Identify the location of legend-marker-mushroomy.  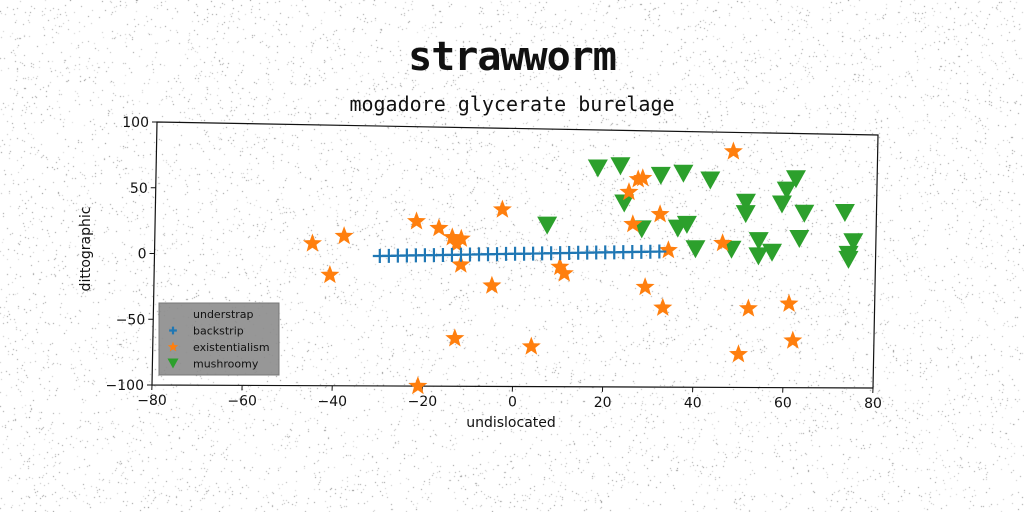
(173, 363).